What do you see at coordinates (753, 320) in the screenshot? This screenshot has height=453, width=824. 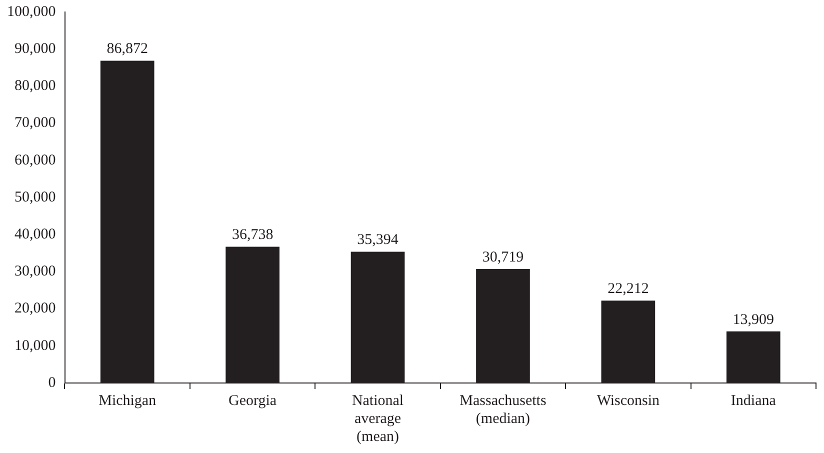 I see `data-label: 13,909` at bounding box center [753, 320].